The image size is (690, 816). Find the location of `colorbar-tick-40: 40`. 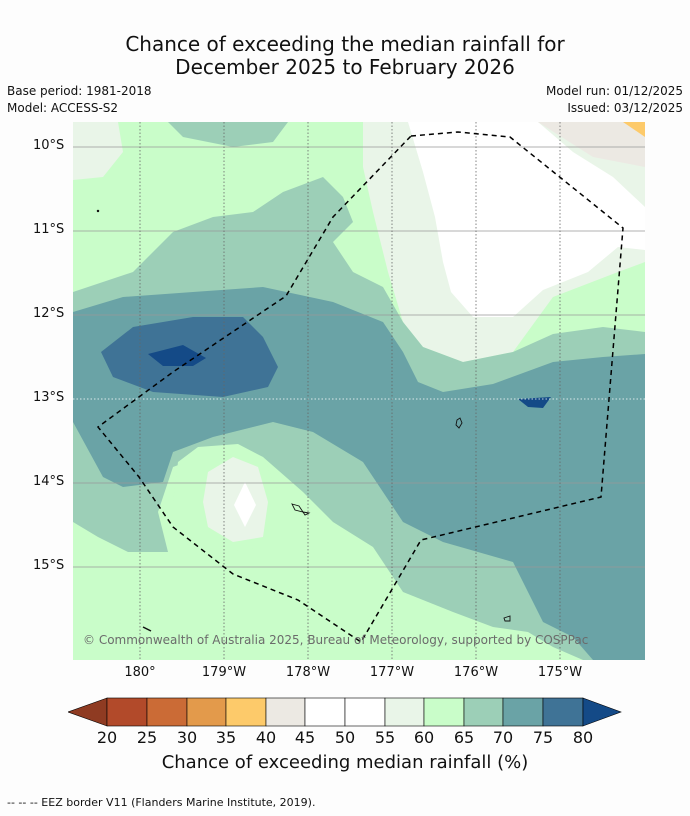

colorbar-tick-40: 40 is located at coordinates (266, 737).